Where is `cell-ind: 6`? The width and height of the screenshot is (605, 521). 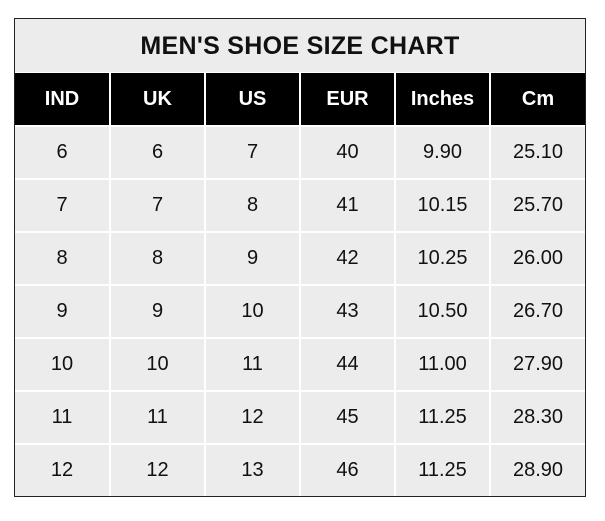 cell-ind: 6 is located at coordinates (63, 152).